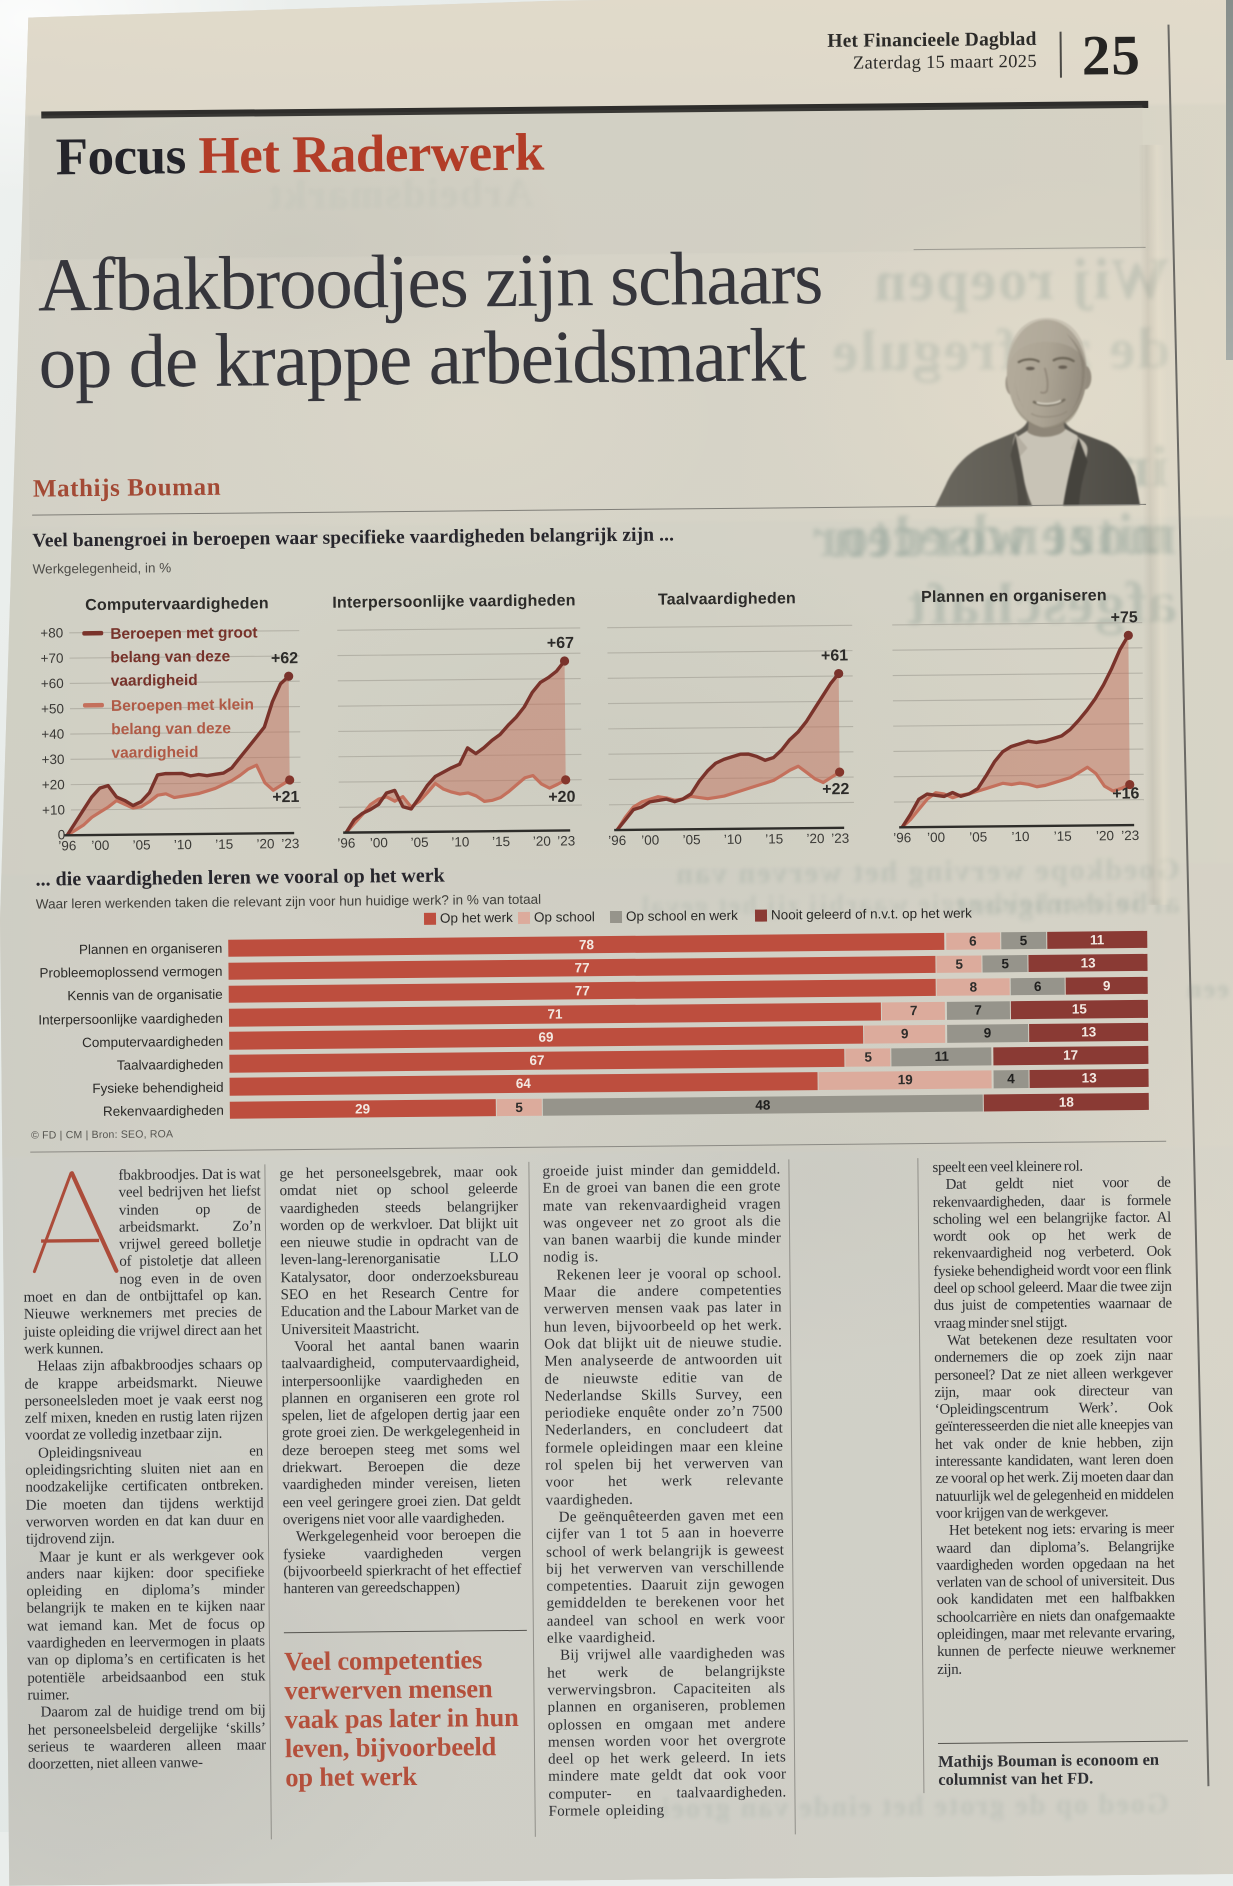 The width and height of the screenshot is (1233, 1886). I want to click on svg-text: +21, so click(285, 797).